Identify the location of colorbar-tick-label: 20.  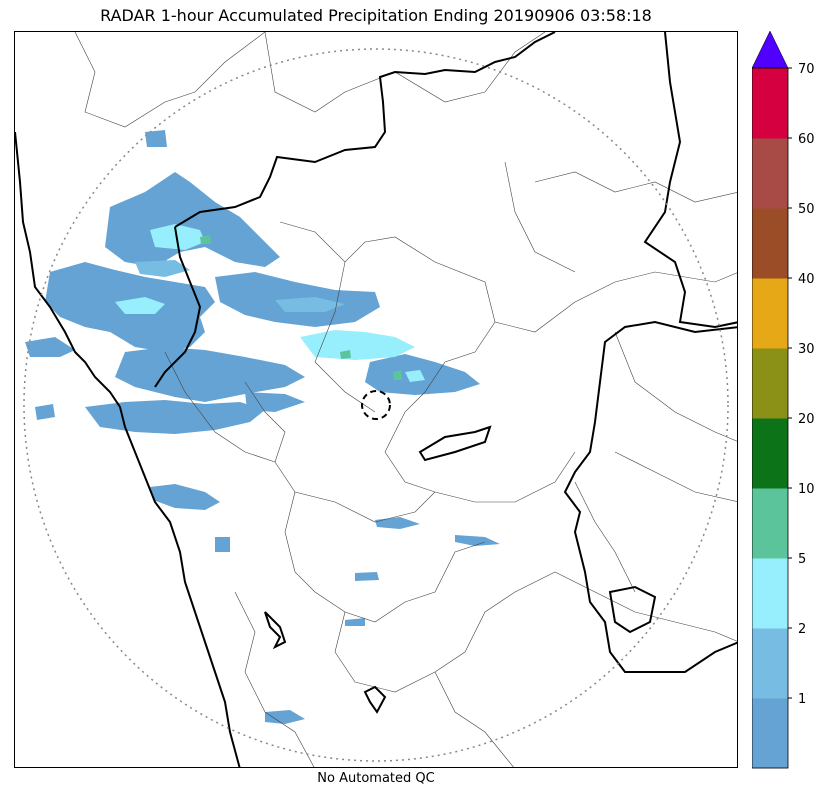
(806, 419).